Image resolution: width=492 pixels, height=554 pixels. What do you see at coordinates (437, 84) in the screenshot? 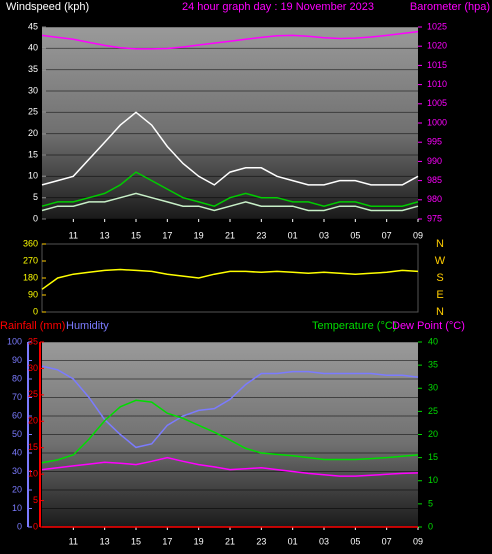
I see `tick-label: 1010` at bounding box center [437, 84].